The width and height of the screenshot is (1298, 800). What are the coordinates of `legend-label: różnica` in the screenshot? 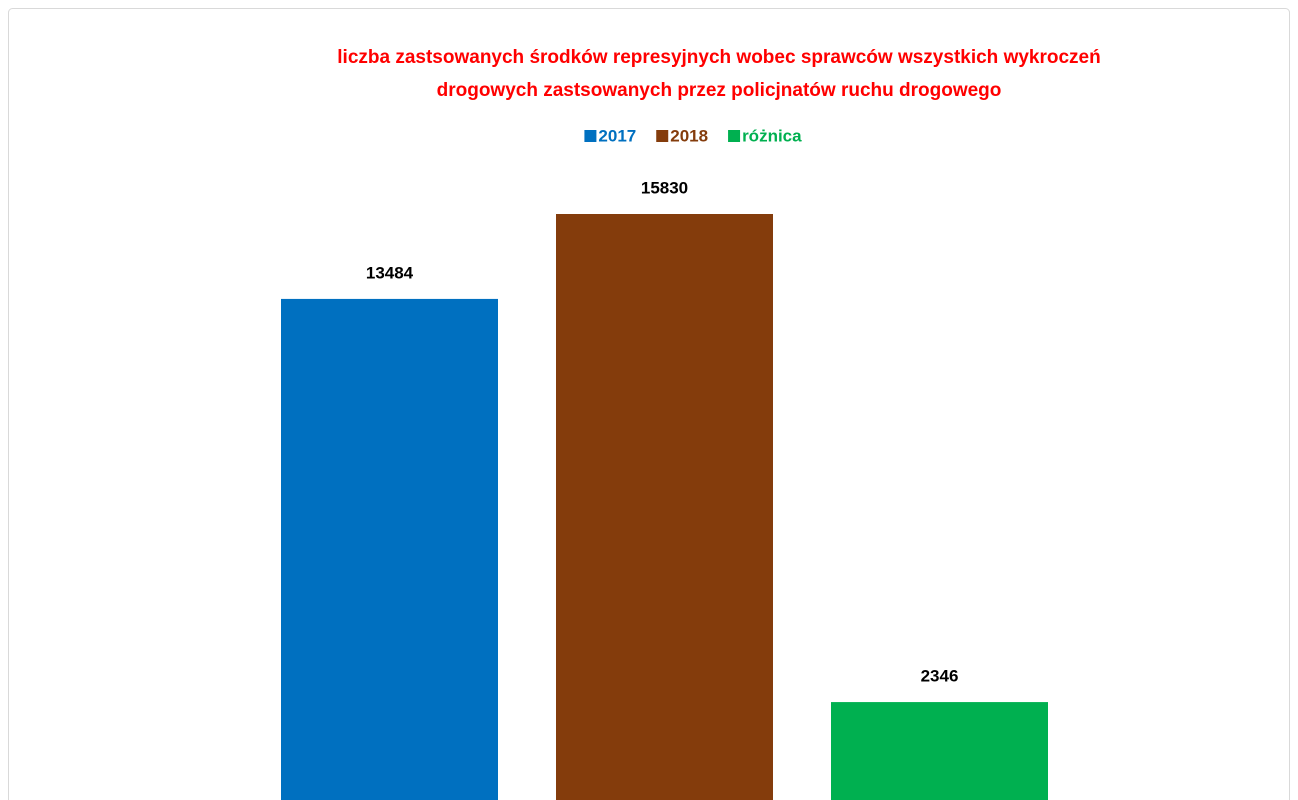 It's located at (772, 135).